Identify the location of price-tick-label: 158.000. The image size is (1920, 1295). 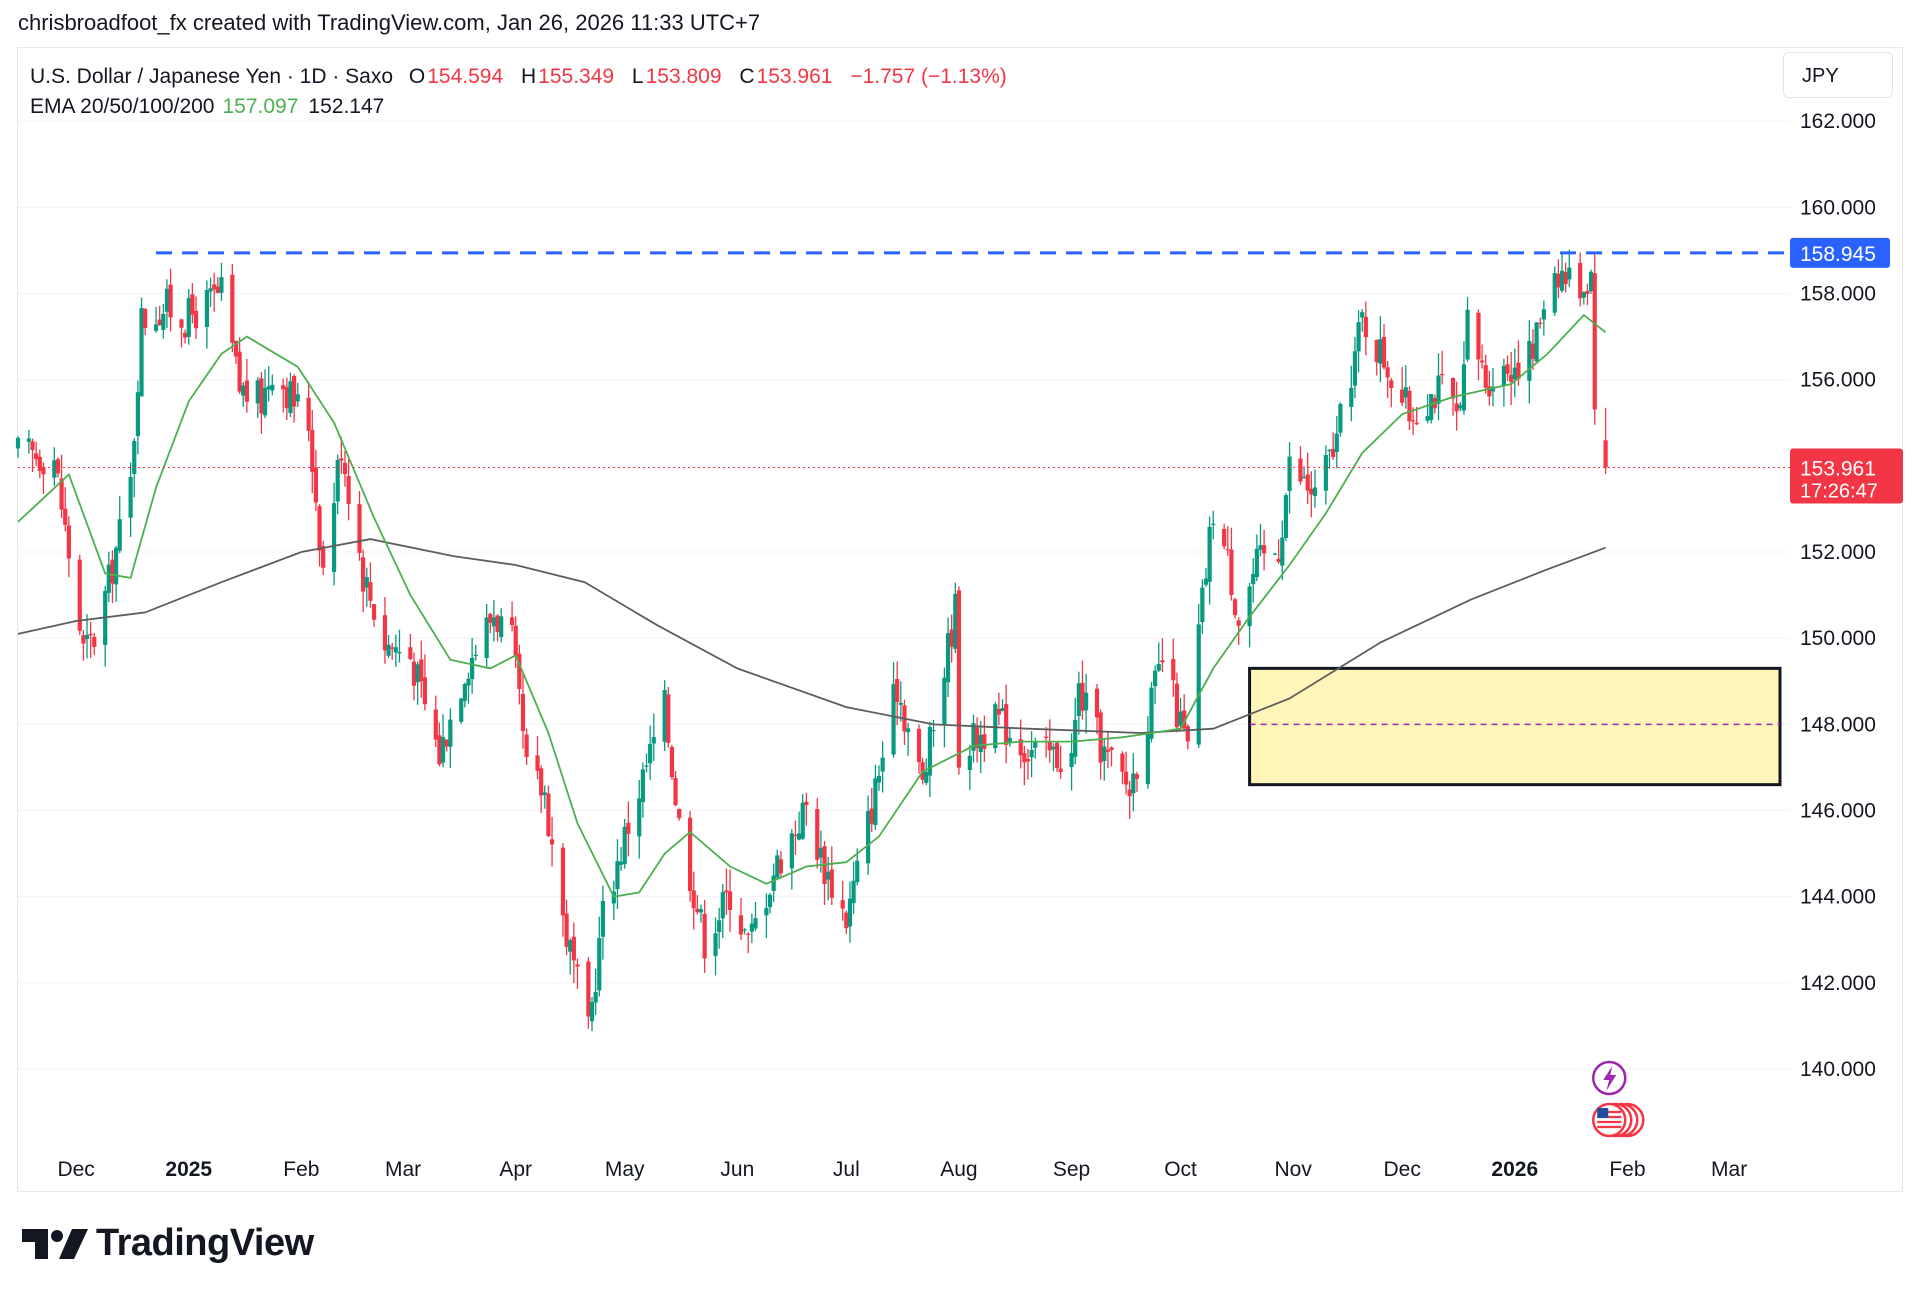
(1838, 294).